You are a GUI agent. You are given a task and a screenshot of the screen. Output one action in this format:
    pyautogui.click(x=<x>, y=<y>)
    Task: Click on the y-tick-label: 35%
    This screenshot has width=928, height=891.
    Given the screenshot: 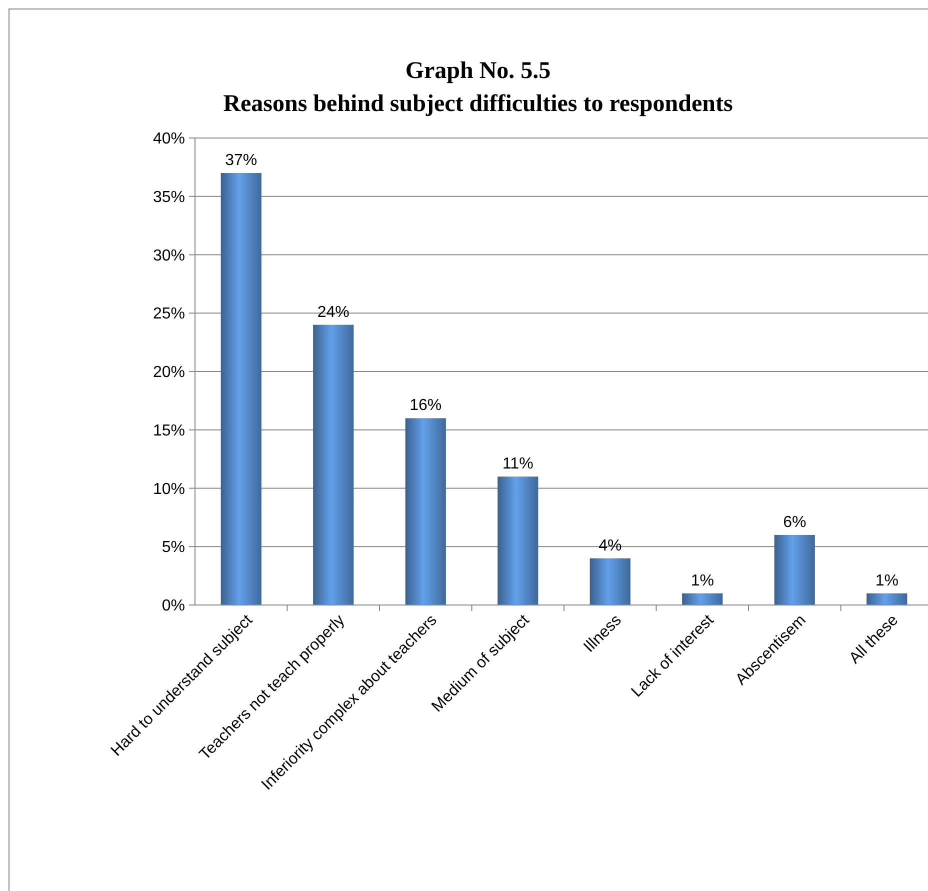 What is the action you would take?
    pyautogui.click(x=168, y=197)
    